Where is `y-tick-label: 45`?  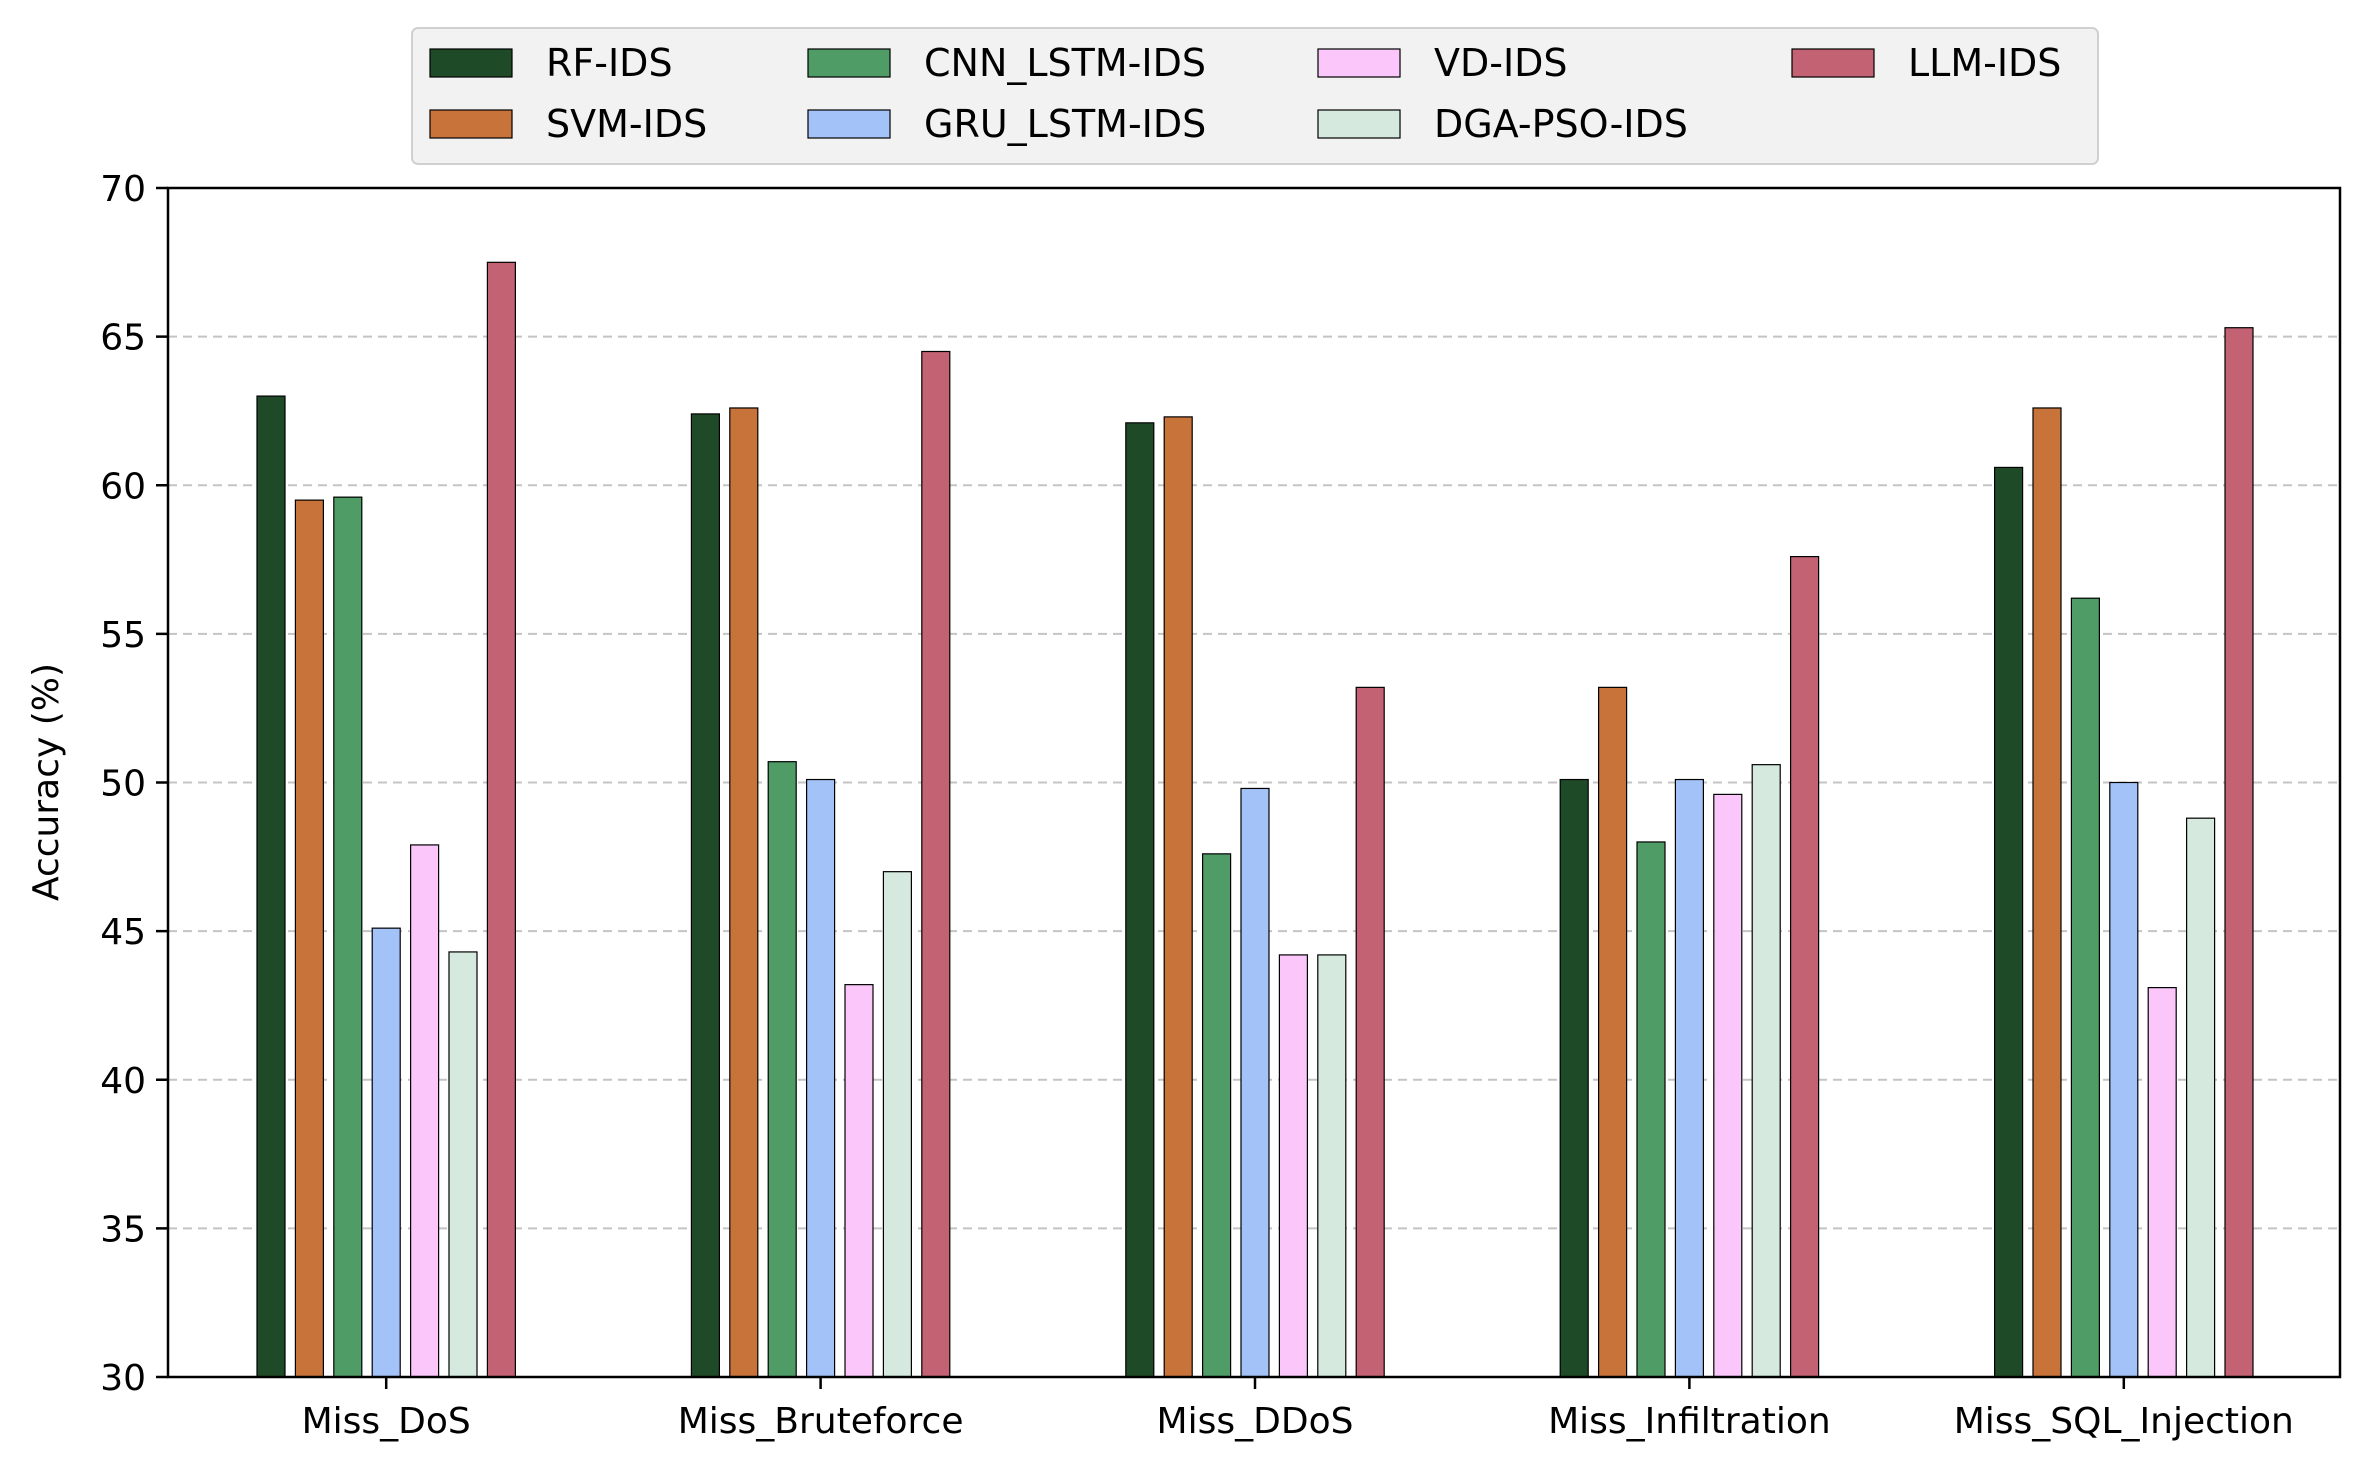 y-tick-label: 45 is located at coordinates (123, 932).